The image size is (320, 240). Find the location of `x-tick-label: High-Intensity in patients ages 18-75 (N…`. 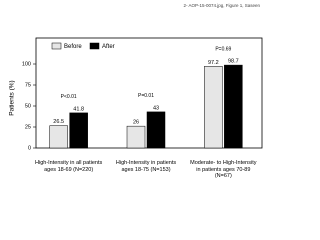

x-tick-label: High-Intensity in patients ages 18-75 (N… is located at coordinates (146, 166).